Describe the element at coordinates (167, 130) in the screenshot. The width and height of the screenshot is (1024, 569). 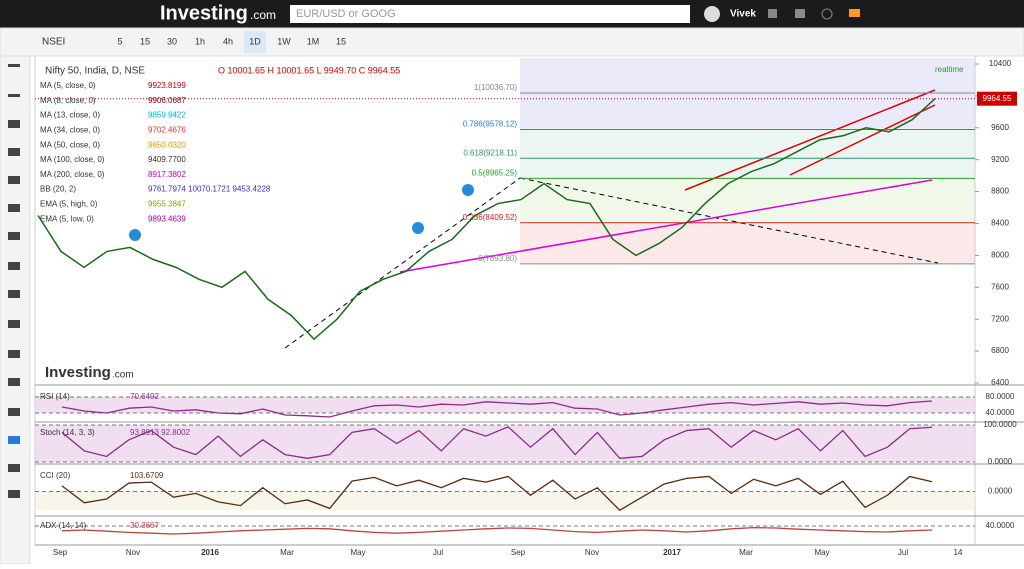
I see `legend-value: 9702.4676` at that location.